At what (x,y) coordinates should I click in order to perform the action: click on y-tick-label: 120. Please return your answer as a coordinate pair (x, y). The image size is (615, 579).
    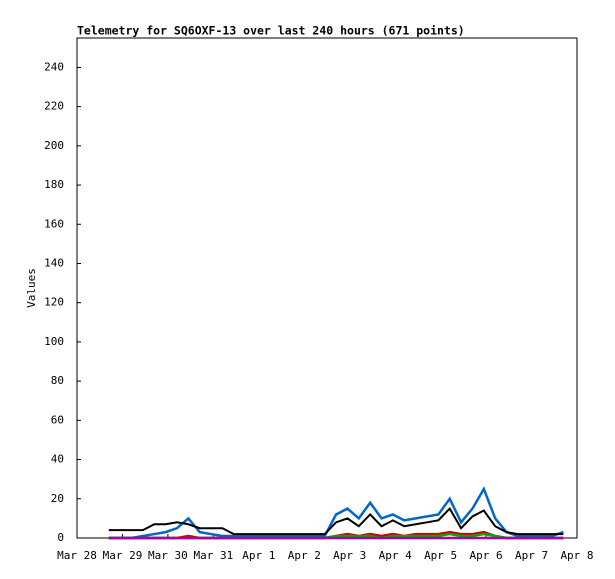
    Looking at the image, I should click on (54, 302).